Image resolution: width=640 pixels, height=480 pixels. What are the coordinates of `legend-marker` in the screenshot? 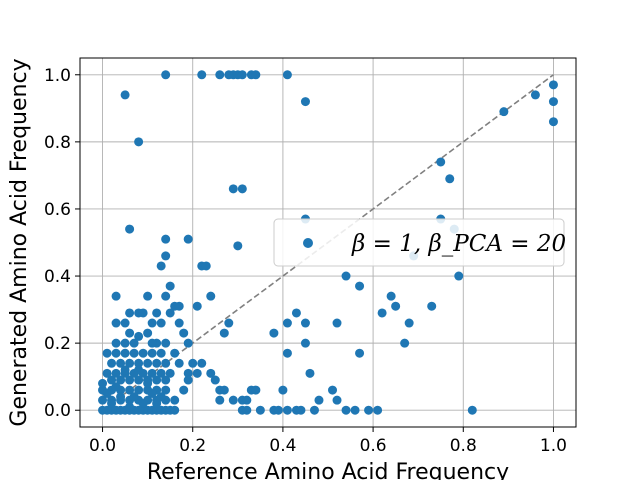 It's located at (308, 243).